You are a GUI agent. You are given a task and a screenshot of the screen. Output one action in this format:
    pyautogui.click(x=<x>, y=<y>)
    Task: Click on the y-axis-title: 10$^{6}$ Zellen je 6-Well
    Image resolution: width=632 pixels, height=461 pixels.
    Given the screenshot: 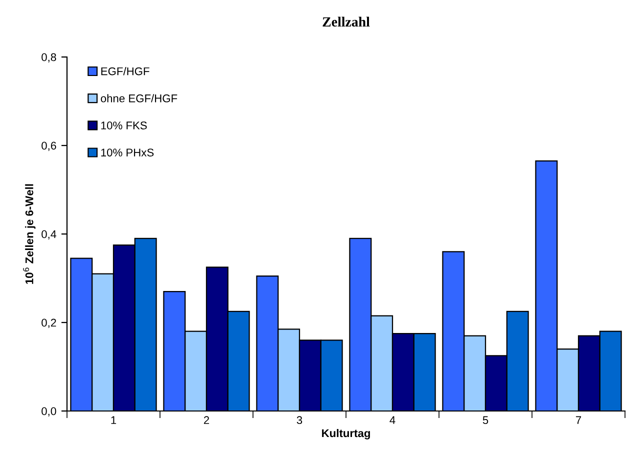 What is the action you would take?
    pyautogui.click(x=29, y=234)
    